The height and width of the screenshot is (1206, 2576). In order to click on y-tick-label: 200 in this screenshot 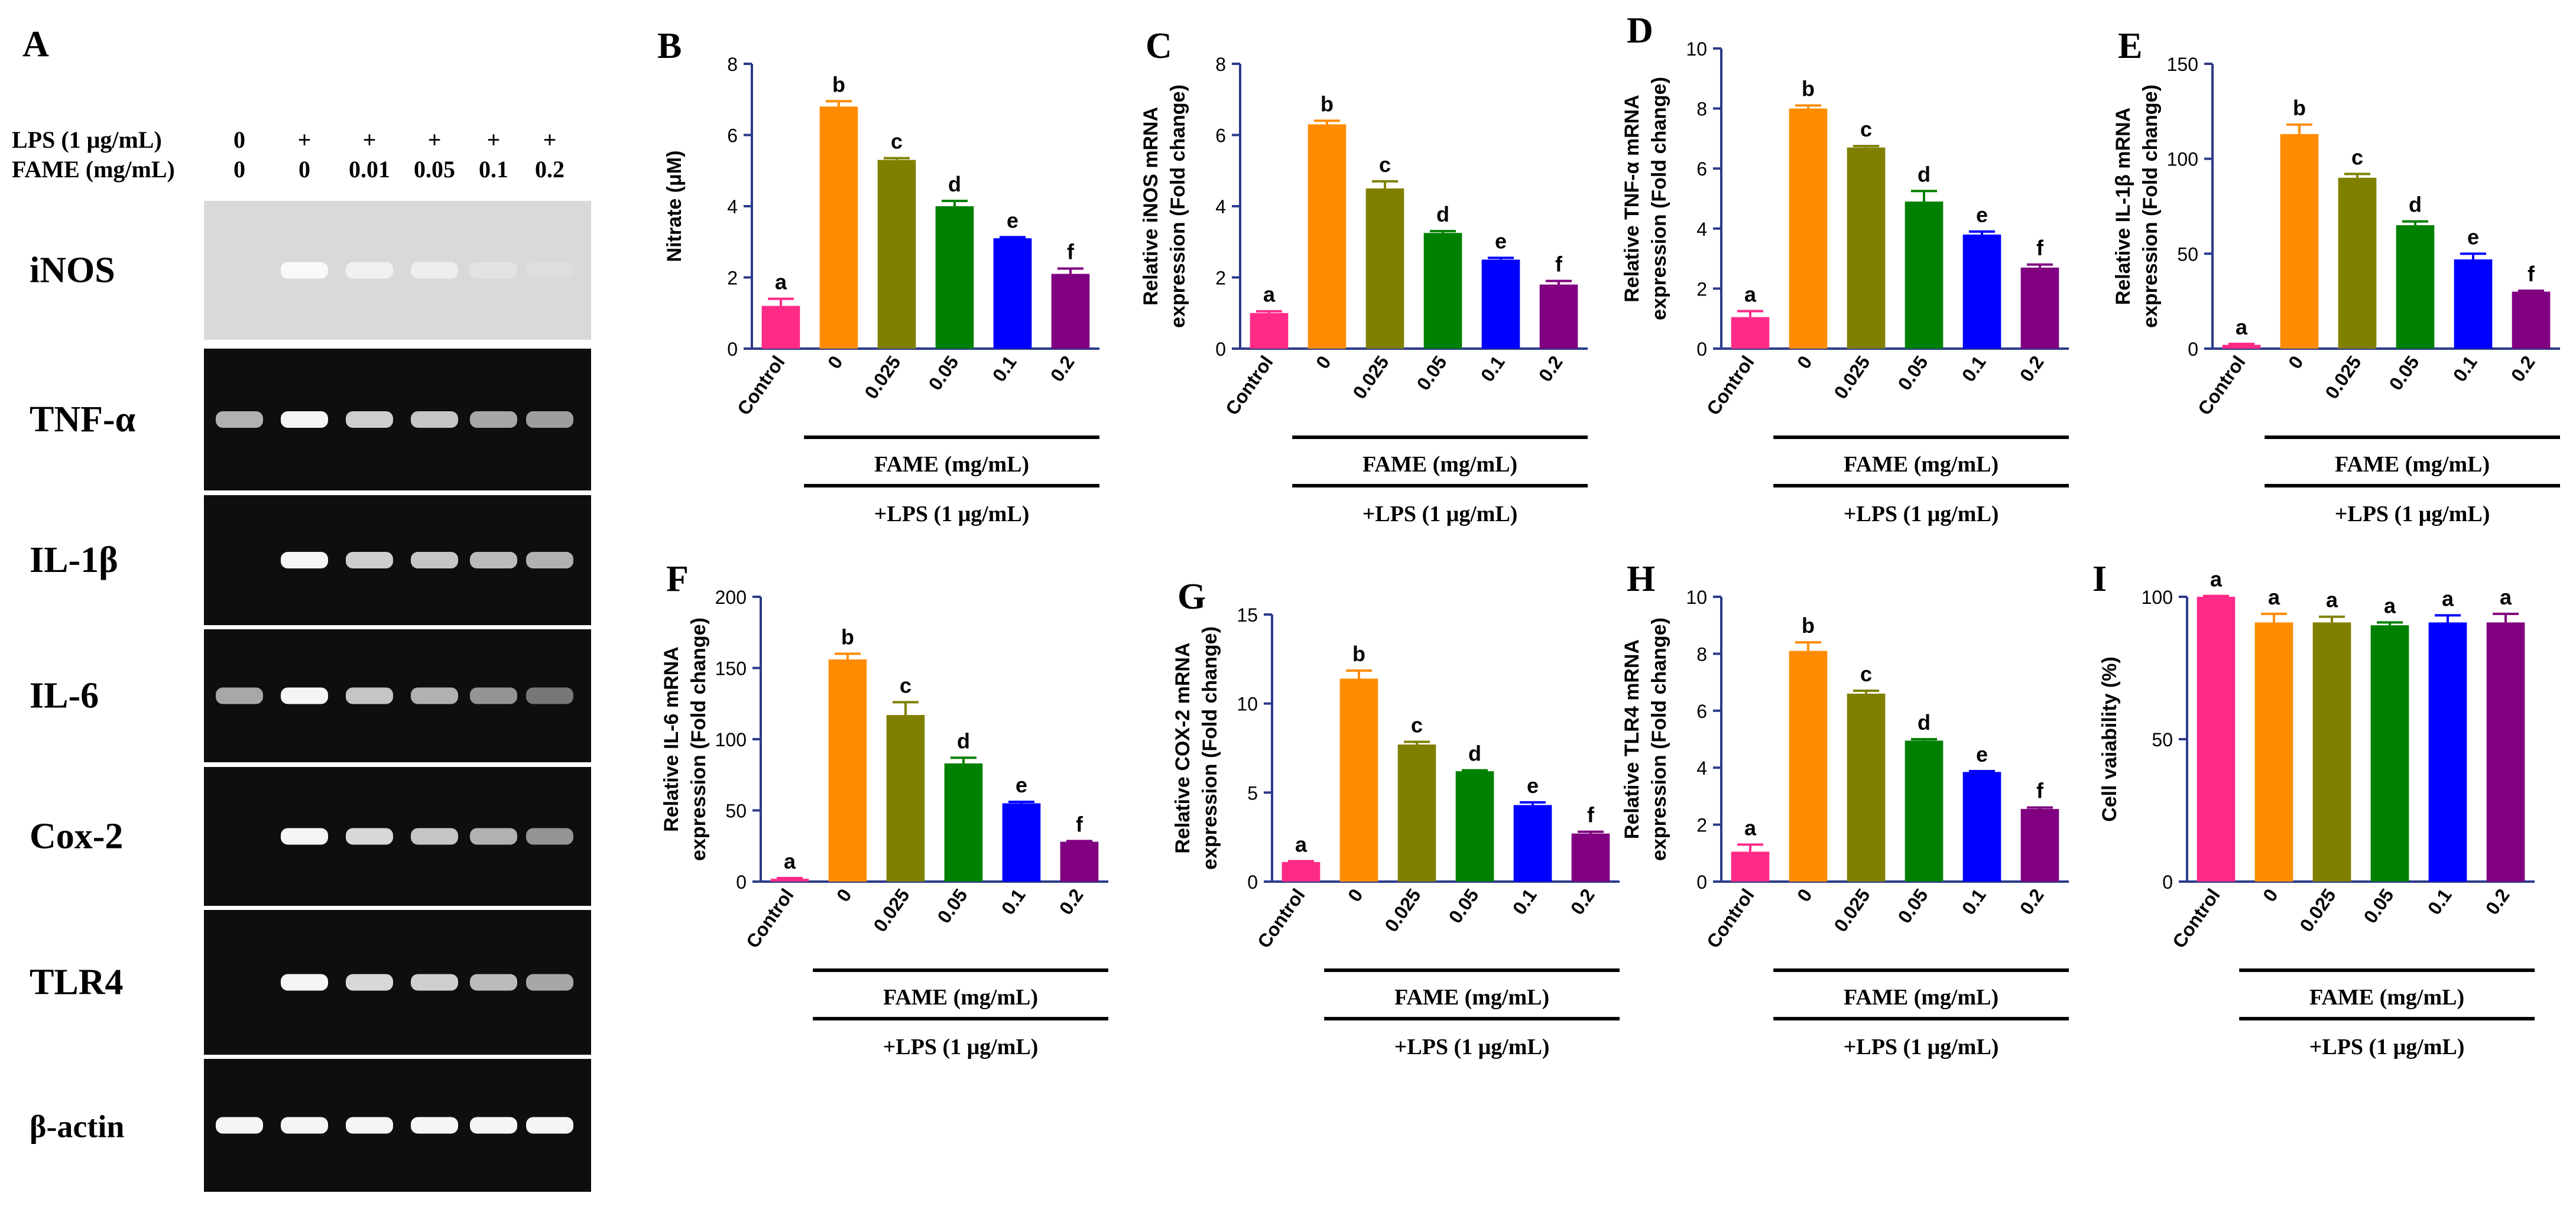, I will do `click(731, 597)`.